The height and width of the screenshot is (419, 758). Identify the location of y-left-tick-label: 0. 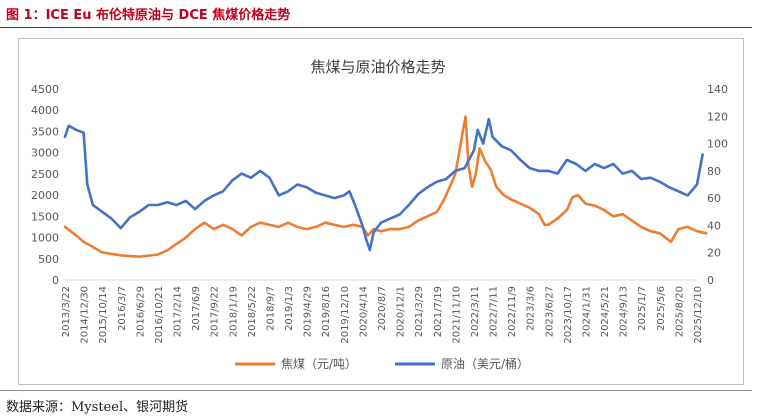
(55, 280).